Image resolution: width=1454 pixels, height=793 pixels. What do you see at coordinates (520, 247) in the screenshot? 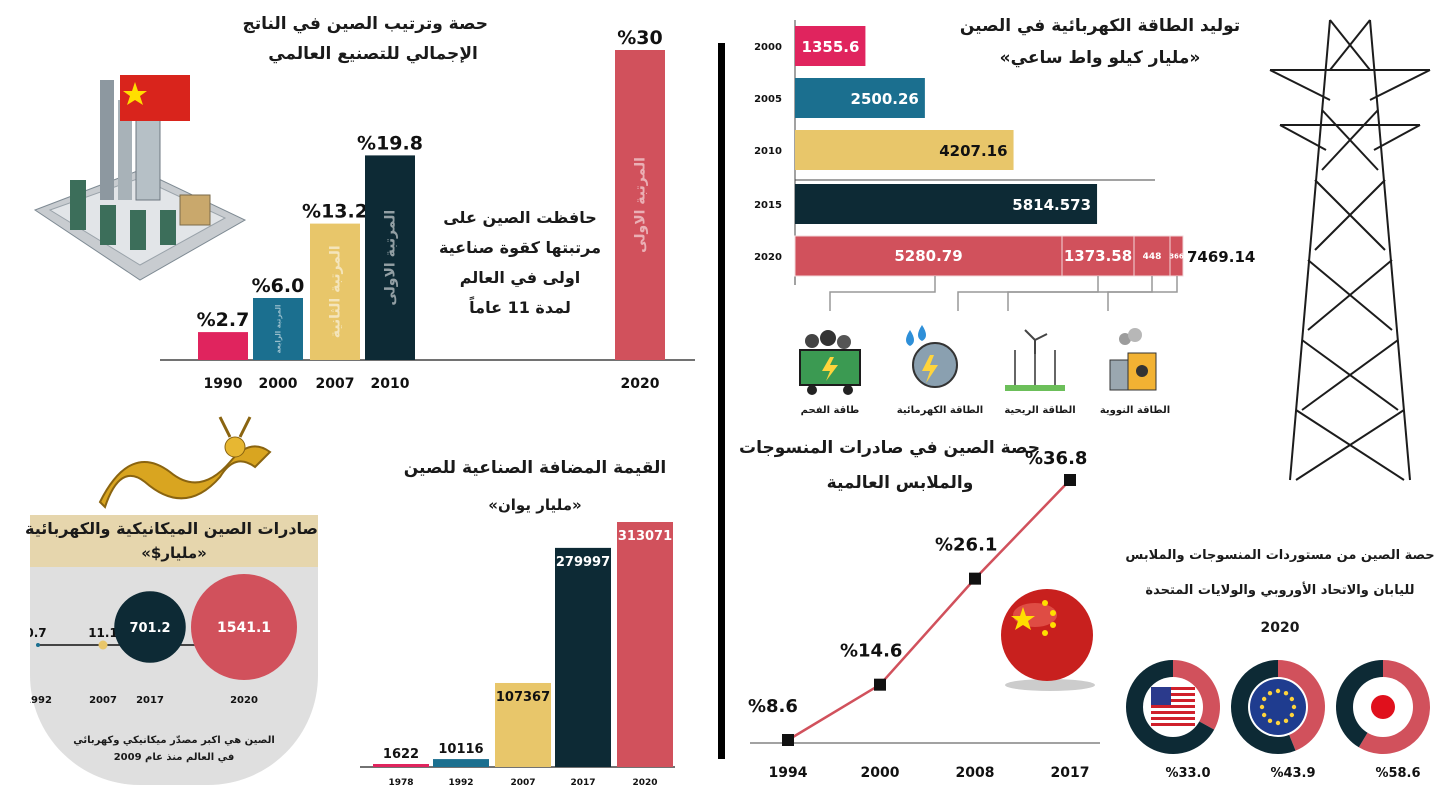
I see `note-line: مرتبتها كقوة صناعية` at bounding box center [520, 247].